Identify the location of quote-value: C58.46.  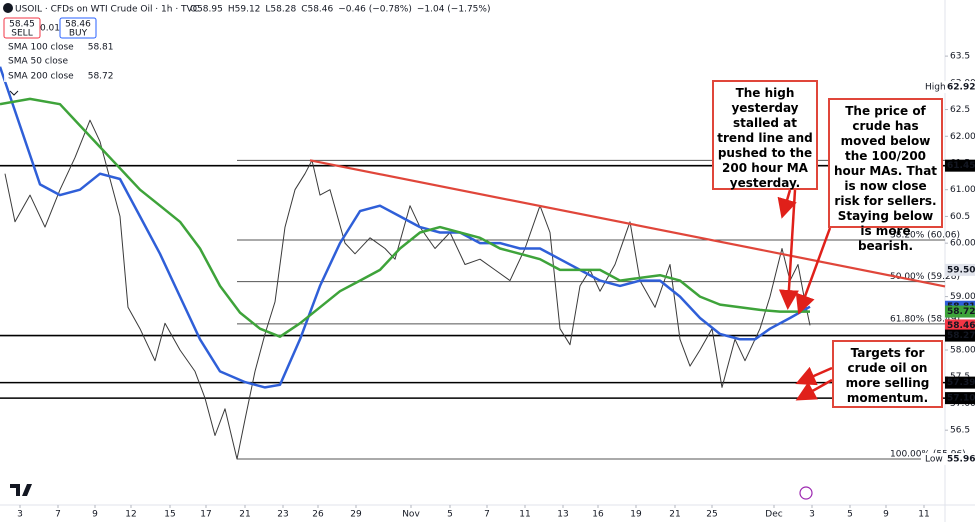
(317, 10).